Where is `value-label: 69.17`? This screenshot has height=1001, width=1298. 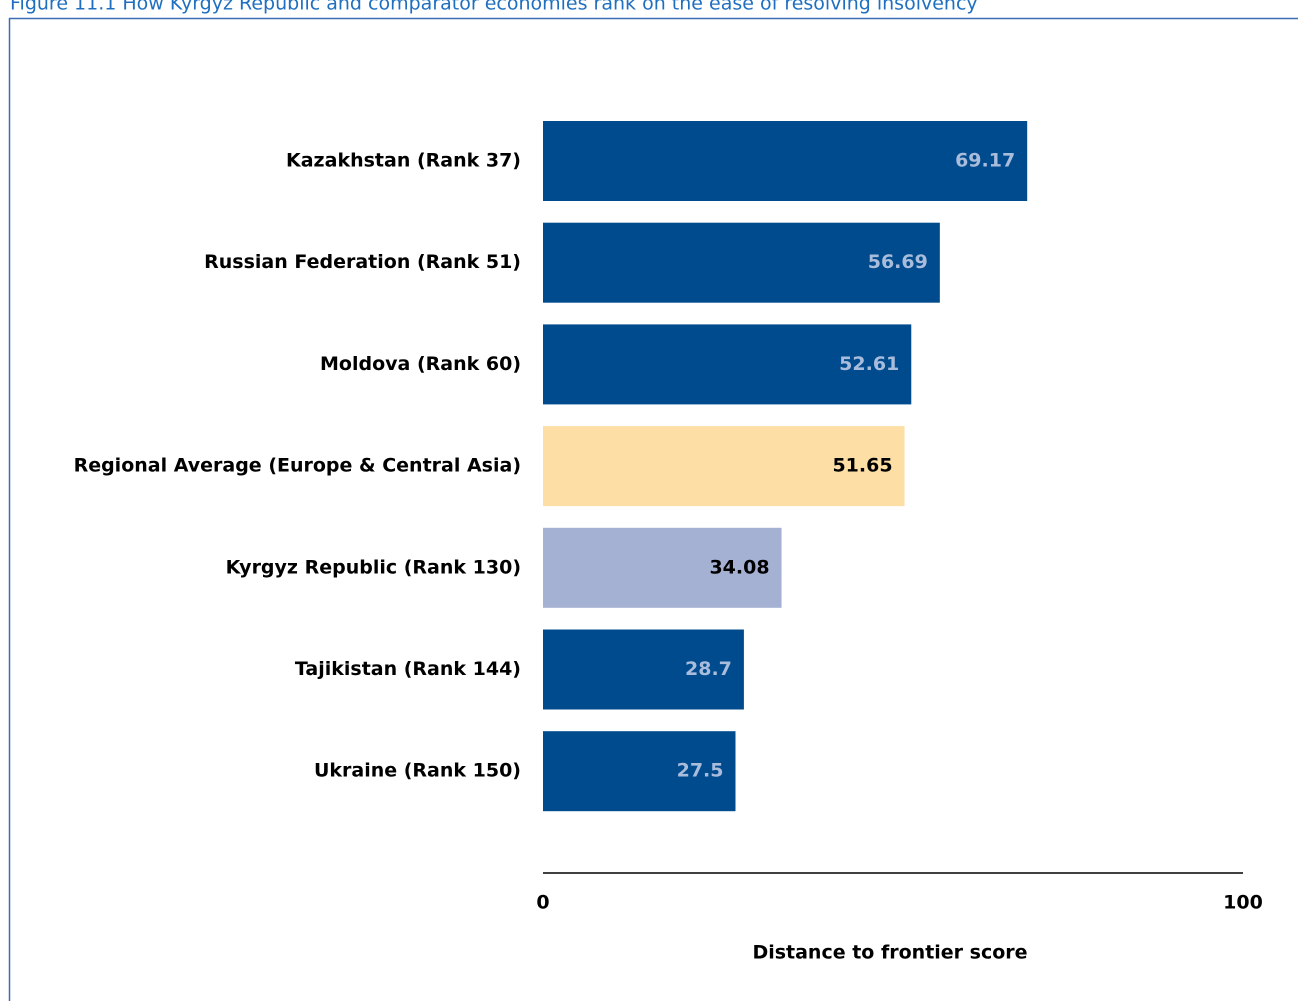 value-label: 69.17 is located at coordinates (985, 161).